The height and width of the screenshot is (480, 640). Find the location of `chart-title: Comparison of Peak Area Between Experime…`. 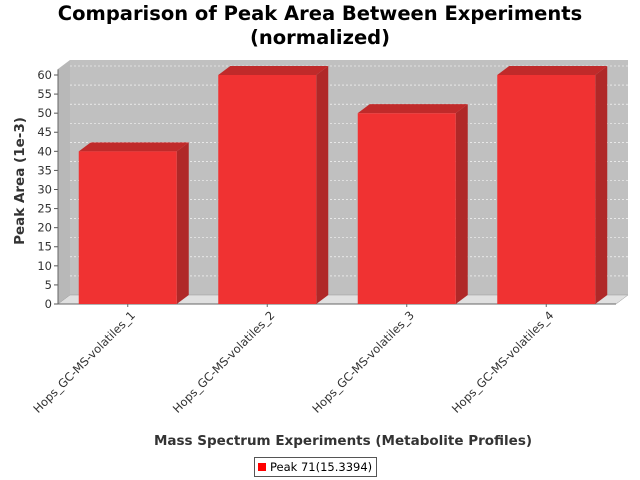

chart-title: Comparison of Peak Area Between Experime… is located at coordinates (320, 26).